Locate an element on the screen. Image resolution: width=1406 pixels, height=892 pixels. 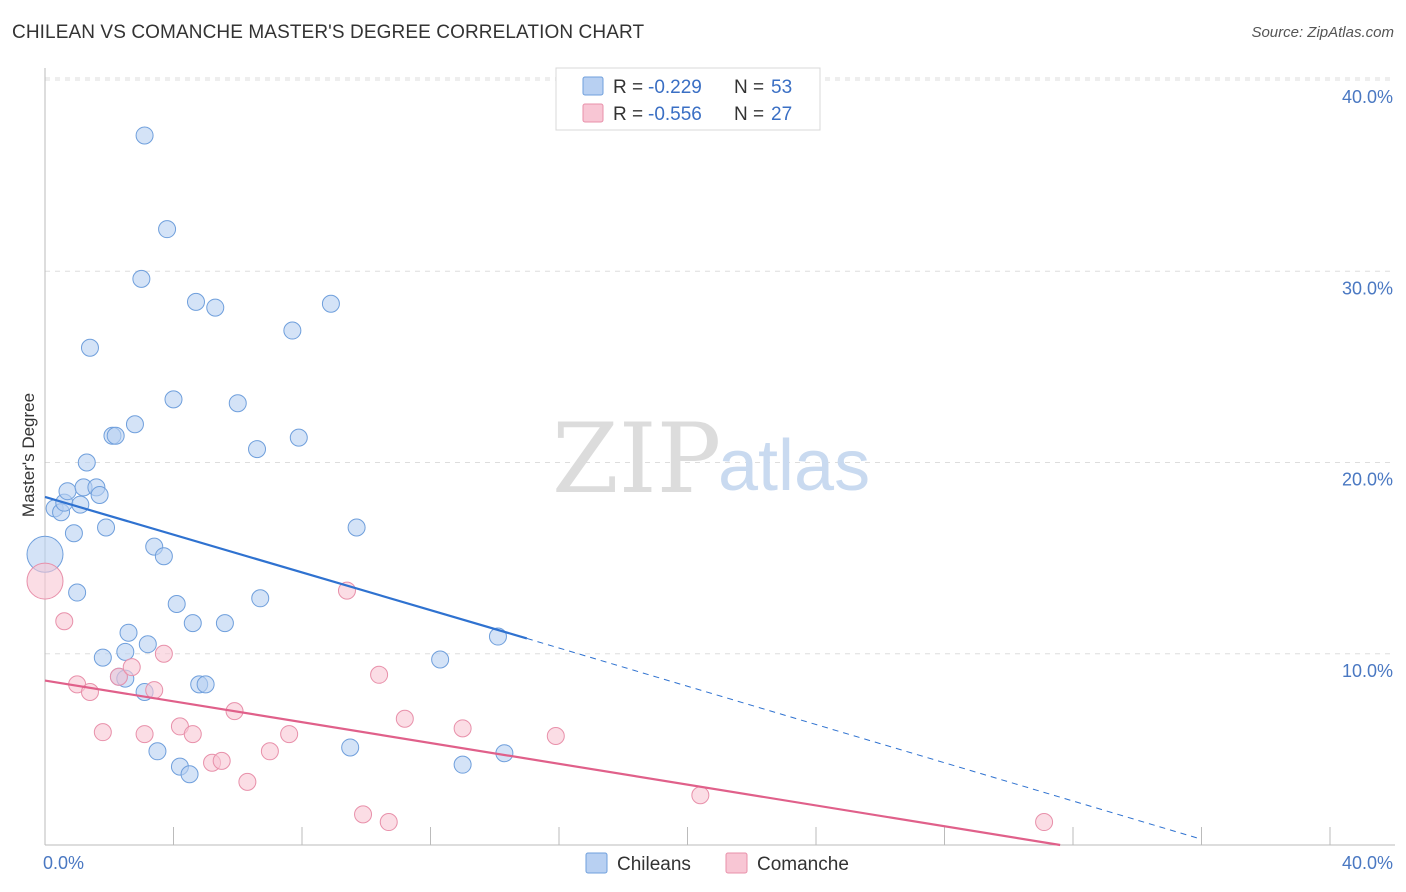
legend-n-label-2: N = is located at coordinates (749, 114).